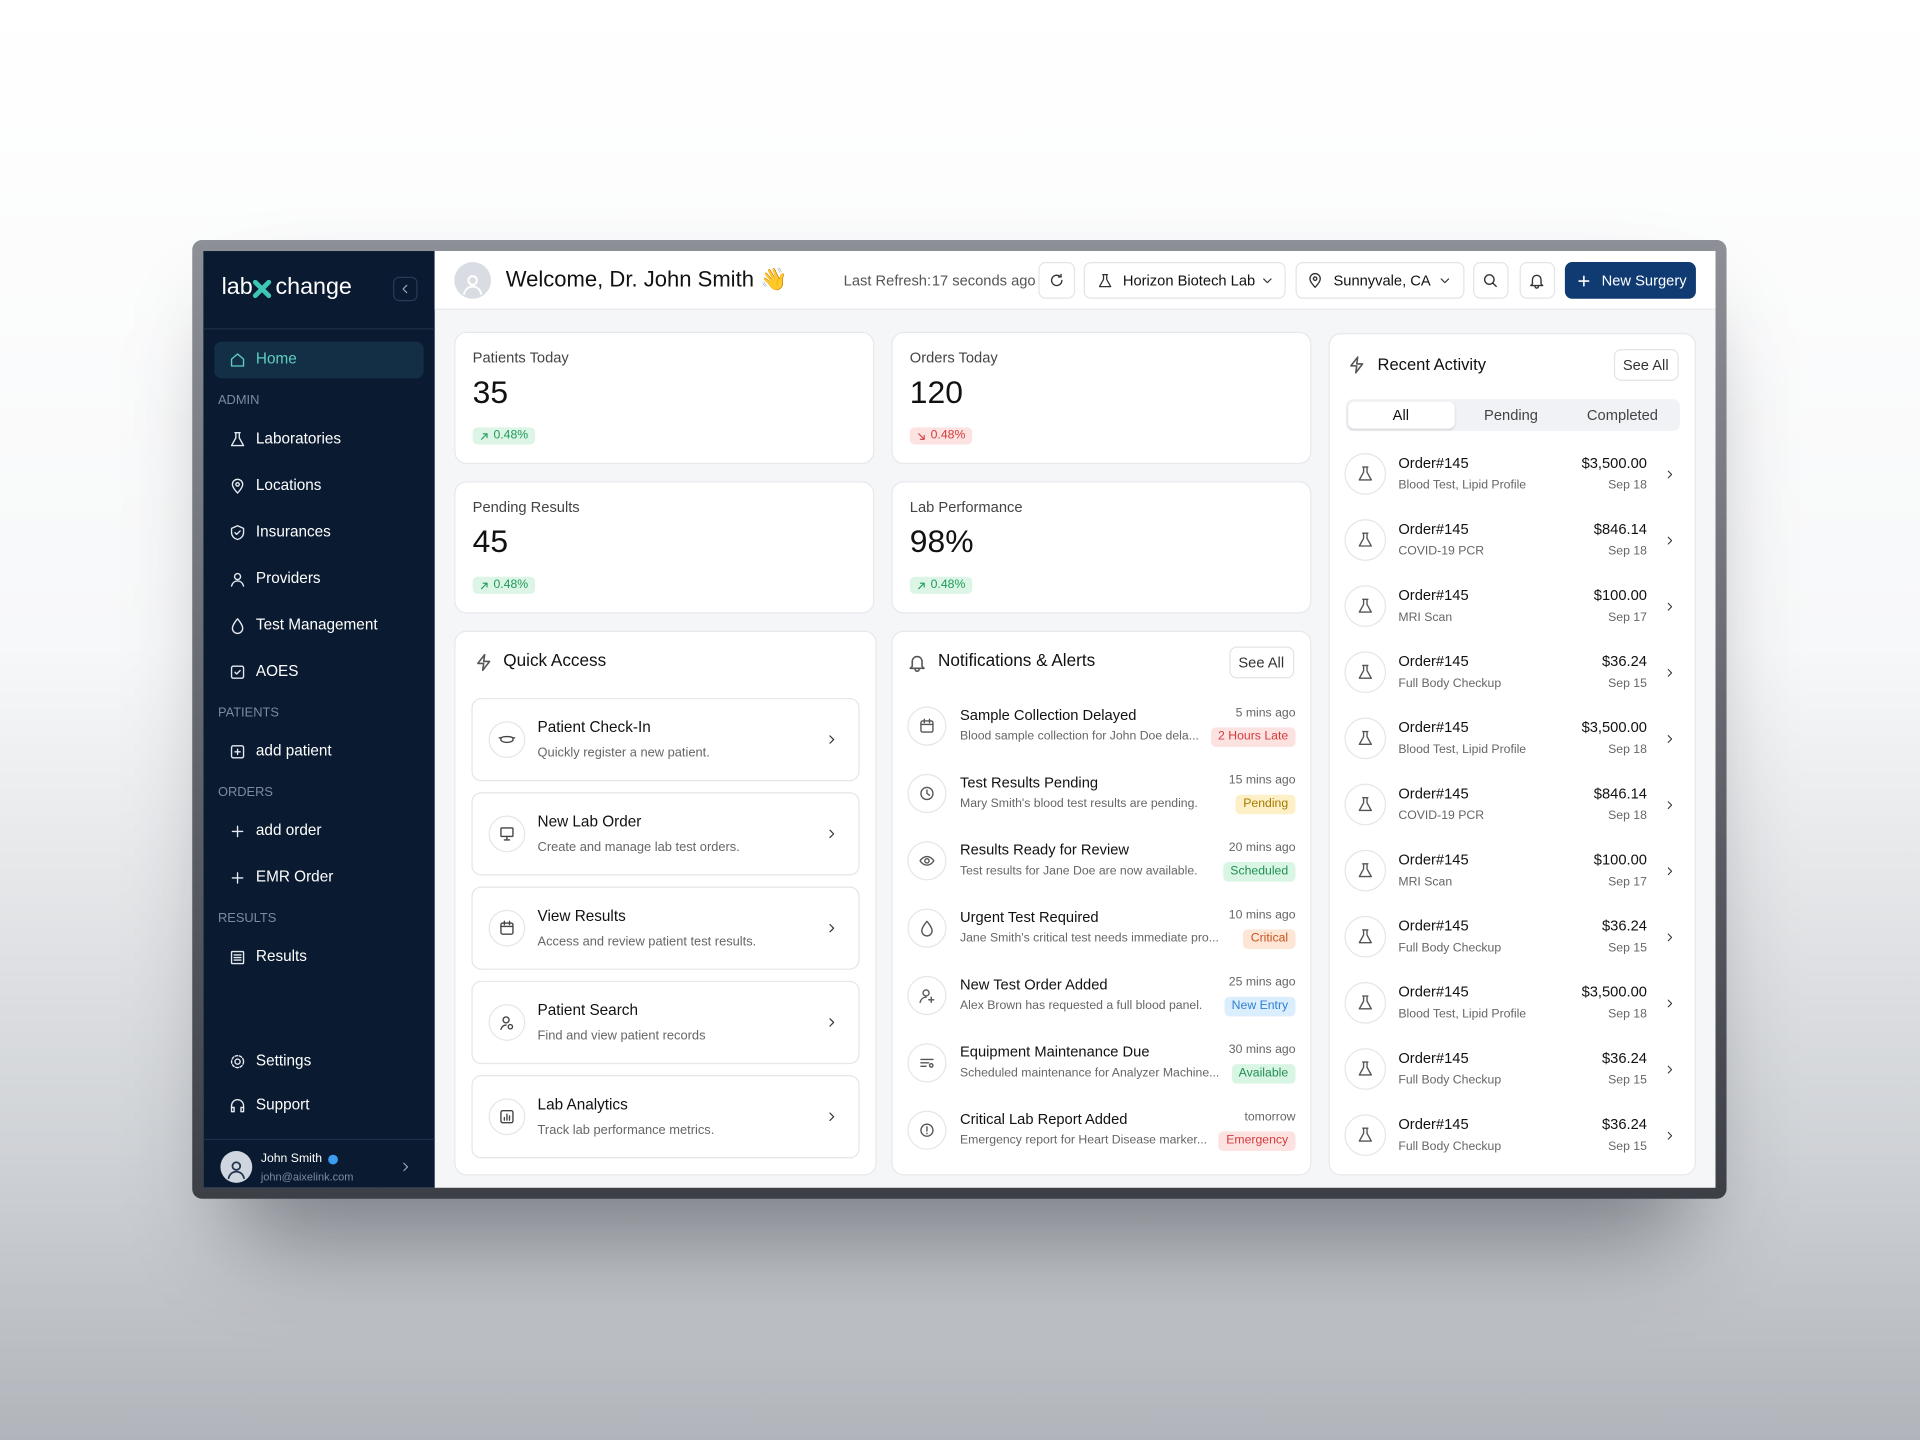 The image size is (1920, 1440). Describe the element at coordinates (623, 752) in the screenshot. I see `link-desc: Quickly register a new patient.` at that location.